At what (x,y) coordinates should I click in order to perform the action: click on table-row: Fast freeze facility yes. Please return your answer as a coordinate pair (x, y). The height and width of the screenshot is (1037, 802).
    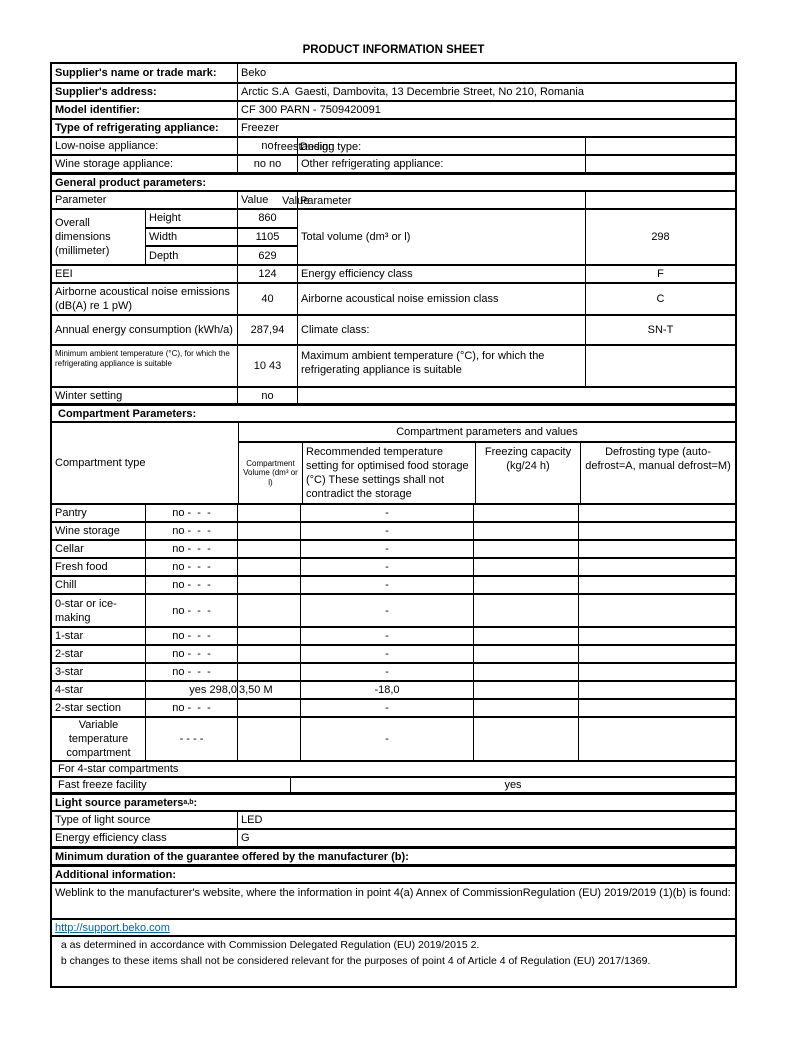
    Looking at the image, I should click on (393, 784).